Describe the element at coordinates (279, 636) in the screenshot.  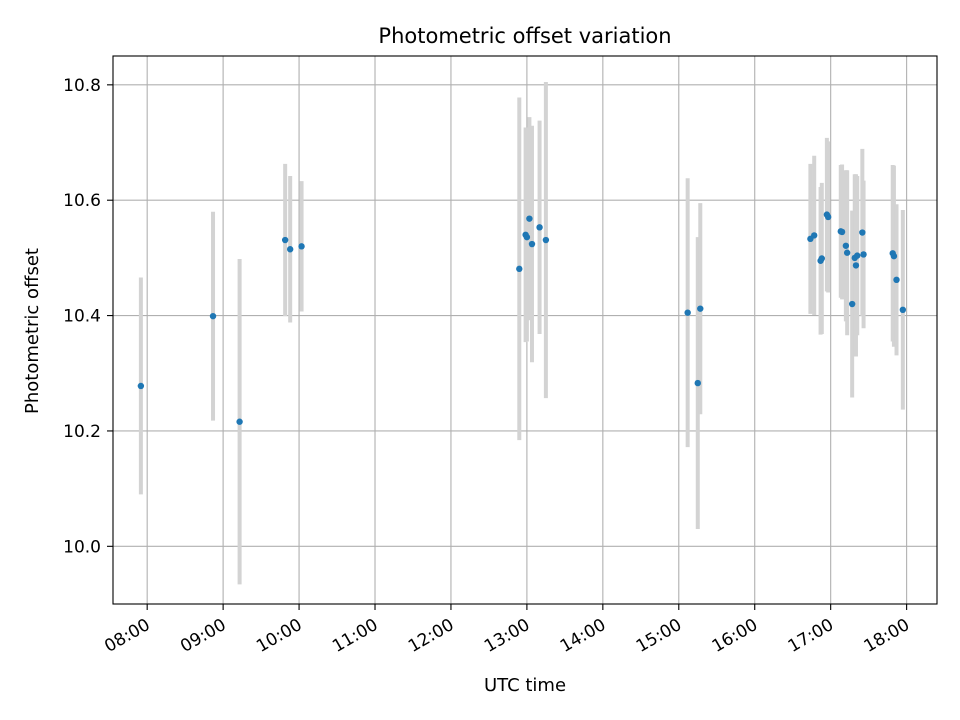
I see `x-tick-label: 10:00` at that location.